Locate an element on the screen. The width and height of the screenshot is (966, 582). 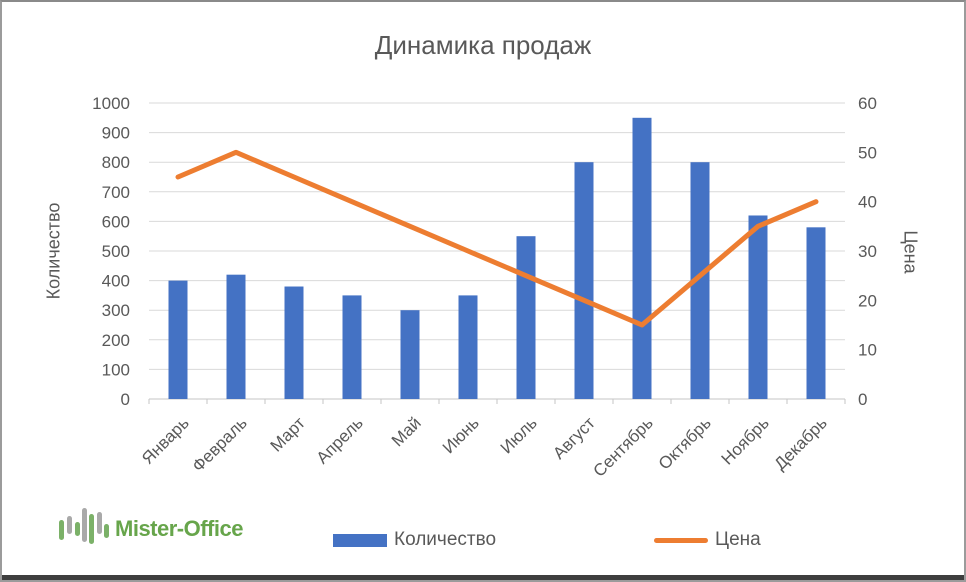
logo-text: Mister-Office is located at coordinates (179, 528).